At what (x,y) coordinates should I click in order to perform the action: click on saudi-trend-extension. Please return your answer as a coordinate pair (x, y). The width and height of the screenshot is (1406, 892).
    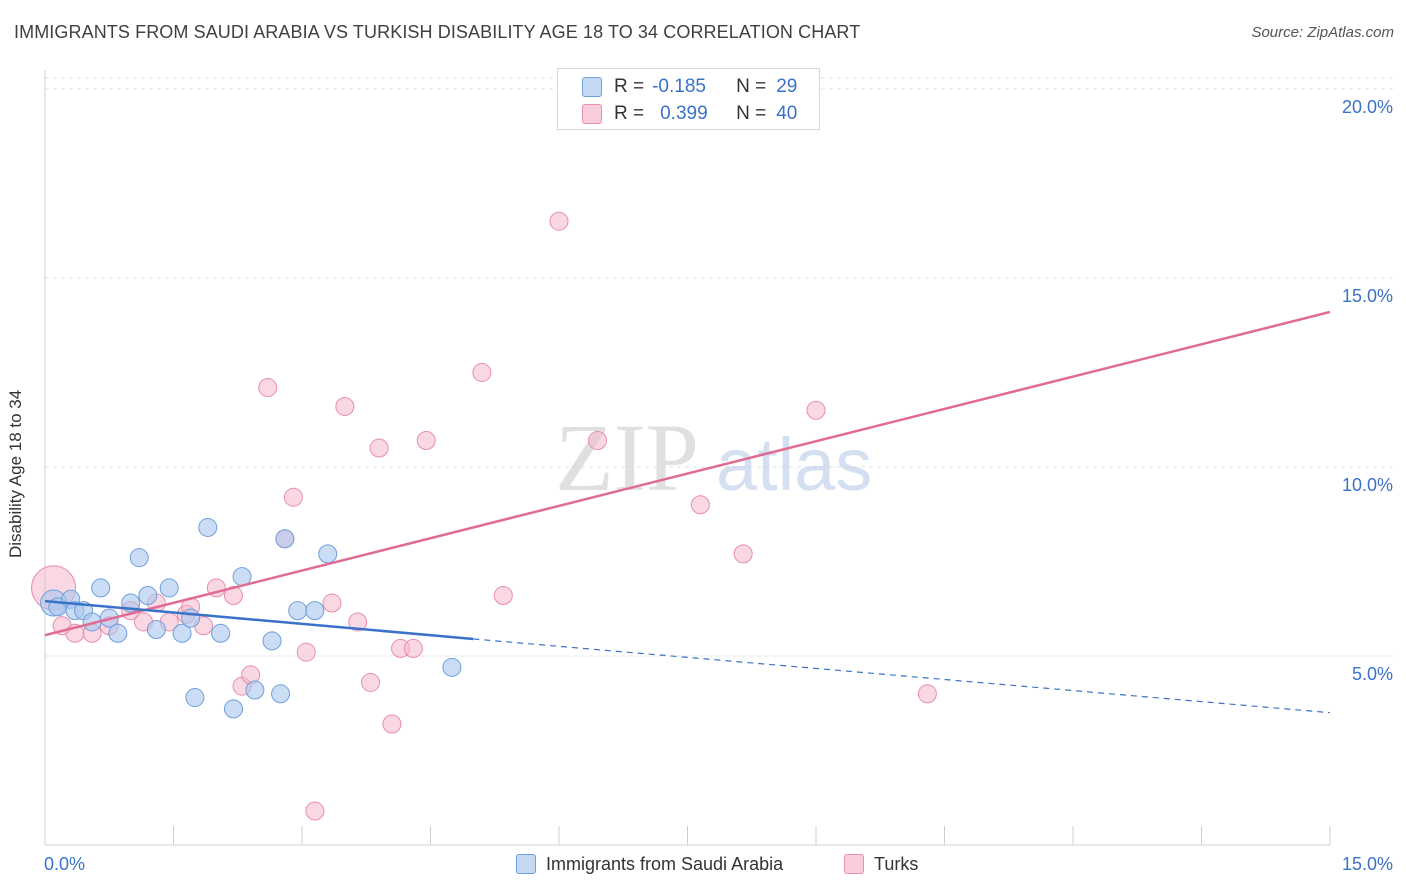
    Looking at the image, I should click on (902, 676).